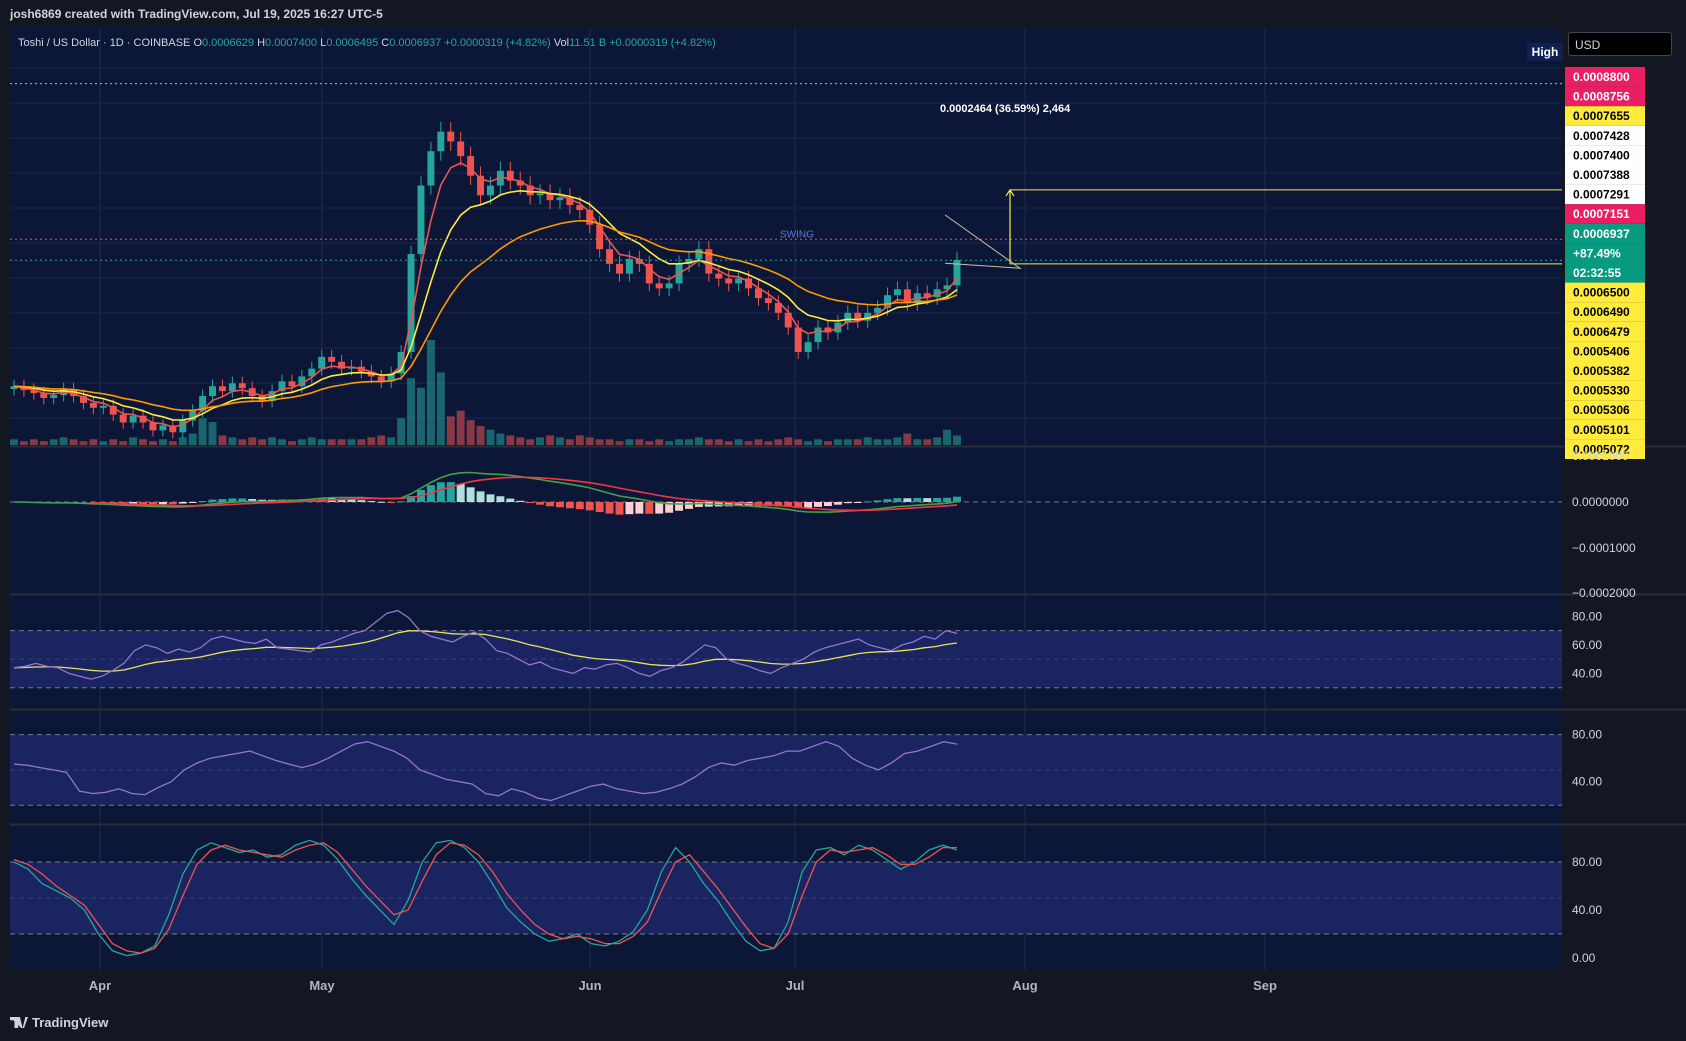 The image size is (1686, 1041). What do you see at coordinates (1601, 97) in the screenshot?
I see `price-tag-text: 0.0008756` at bounding box center [1601, 97].